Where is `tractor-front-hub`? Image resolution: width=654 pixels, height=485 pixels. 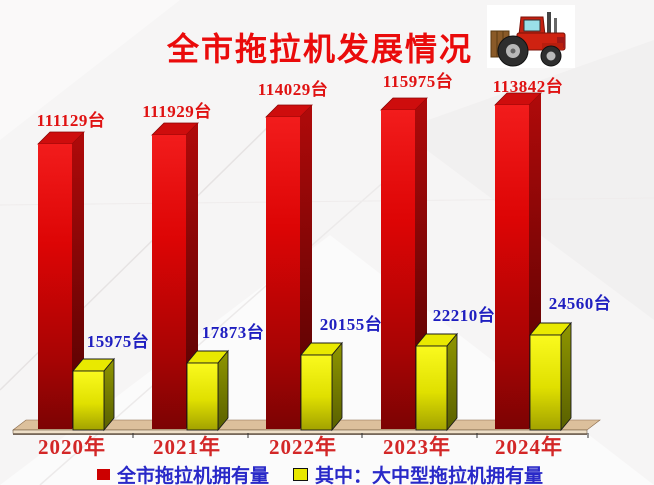
tractor-front-hub is located at coordinates (551, 56).